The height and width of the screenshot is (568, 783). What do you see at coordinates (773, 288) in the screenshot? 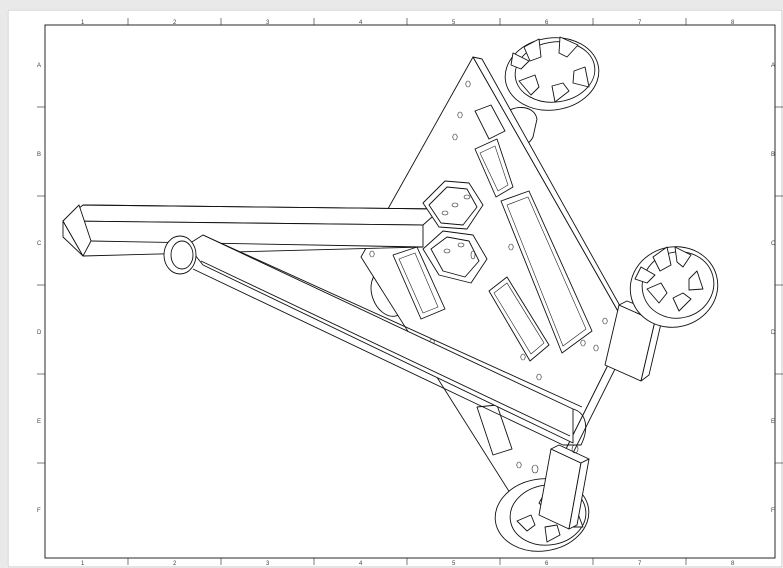
I see `row-labels-right: A B C D E F` at bounding box center [773, 288].